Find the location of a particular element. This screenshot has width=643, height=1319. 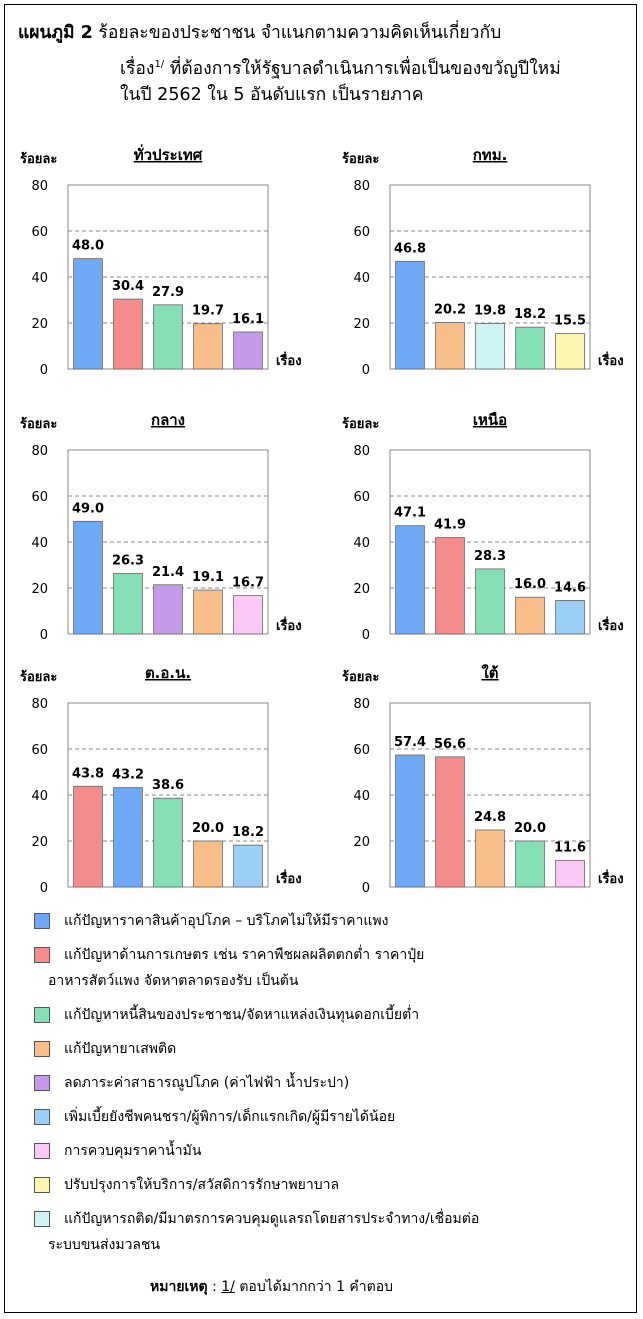

legend-label-line: ลดภาระค่าสาธารณูปโภค (ค่าไฟฟ้า น้ำประปา) is located at coordinates (207, 1083).